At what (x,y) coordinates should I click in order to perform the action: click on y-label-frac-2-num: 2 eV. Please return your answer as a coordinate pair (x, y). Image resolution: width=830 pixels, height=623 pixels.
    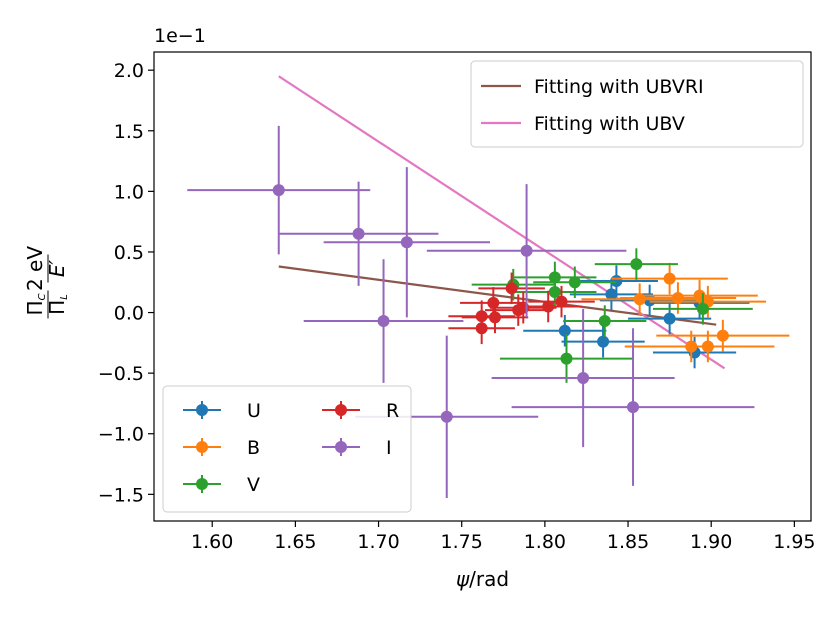
    Looking at the image, I should click on (35, 268).